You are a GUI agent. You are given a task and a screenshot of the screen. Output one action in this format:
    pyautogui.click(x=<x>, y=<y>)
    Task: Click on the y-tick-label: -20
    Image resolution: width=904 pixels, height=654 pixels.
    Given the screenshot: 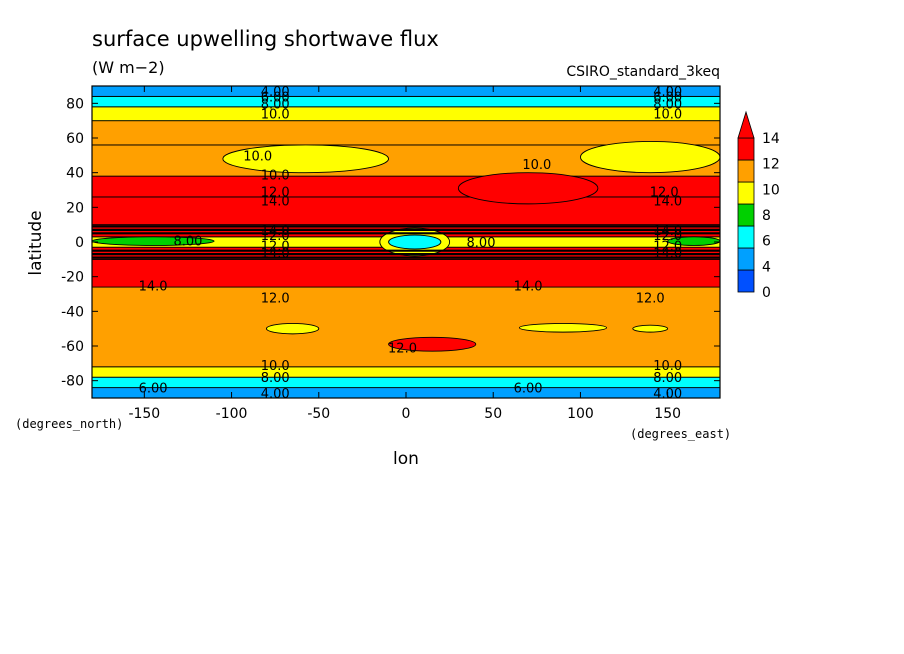 What is the action you would take?
    pyautogui.click(x=72, y=278)
    